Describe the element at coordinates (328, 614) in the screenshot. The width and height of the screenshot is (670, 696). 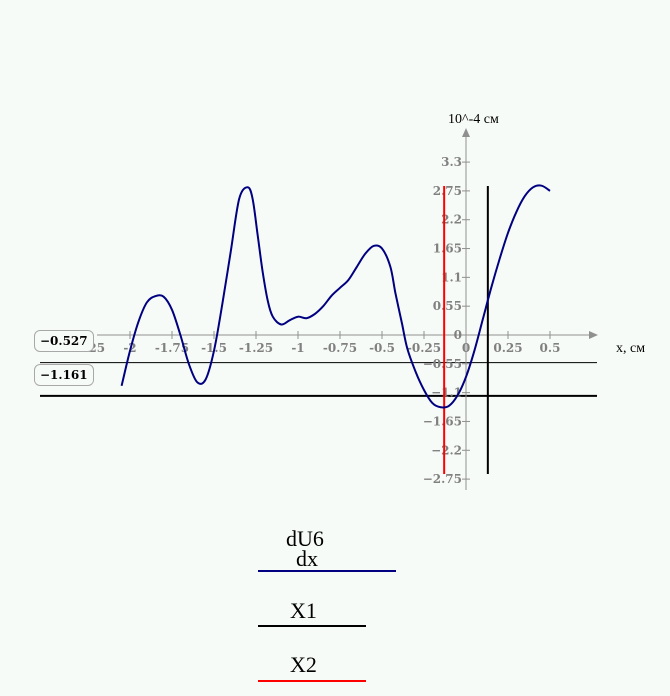
I see `legend-item-x1: X1` at that location.